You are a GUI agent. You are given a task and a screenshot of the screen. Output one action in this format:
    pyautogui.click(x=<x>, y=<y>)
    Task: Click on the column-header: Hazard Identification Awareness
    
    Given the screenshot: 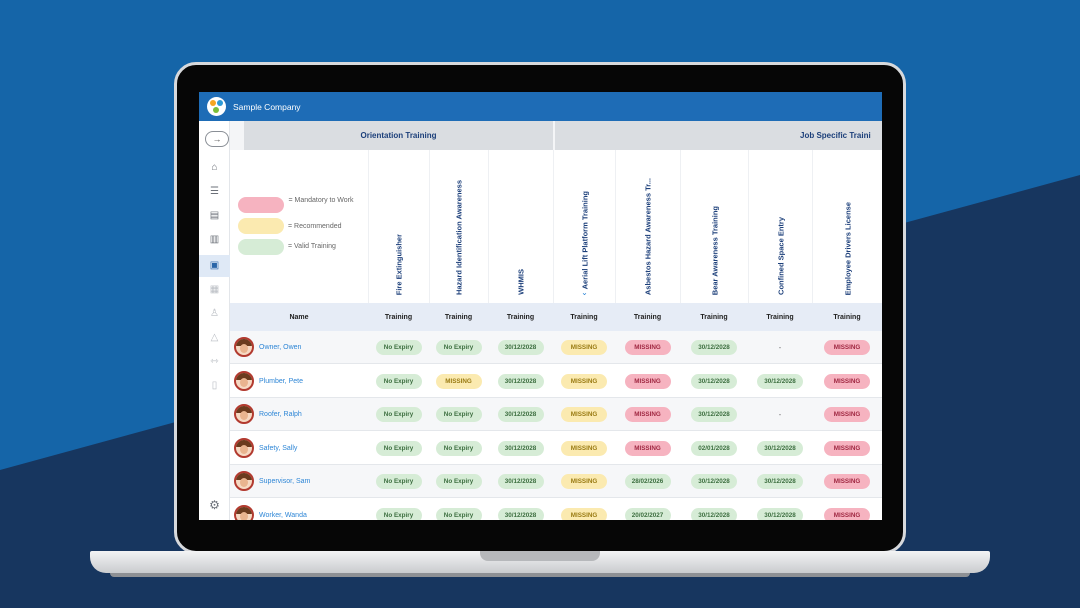 What is the action you would take?
    pyautogui.click(x=458, y=226)
    